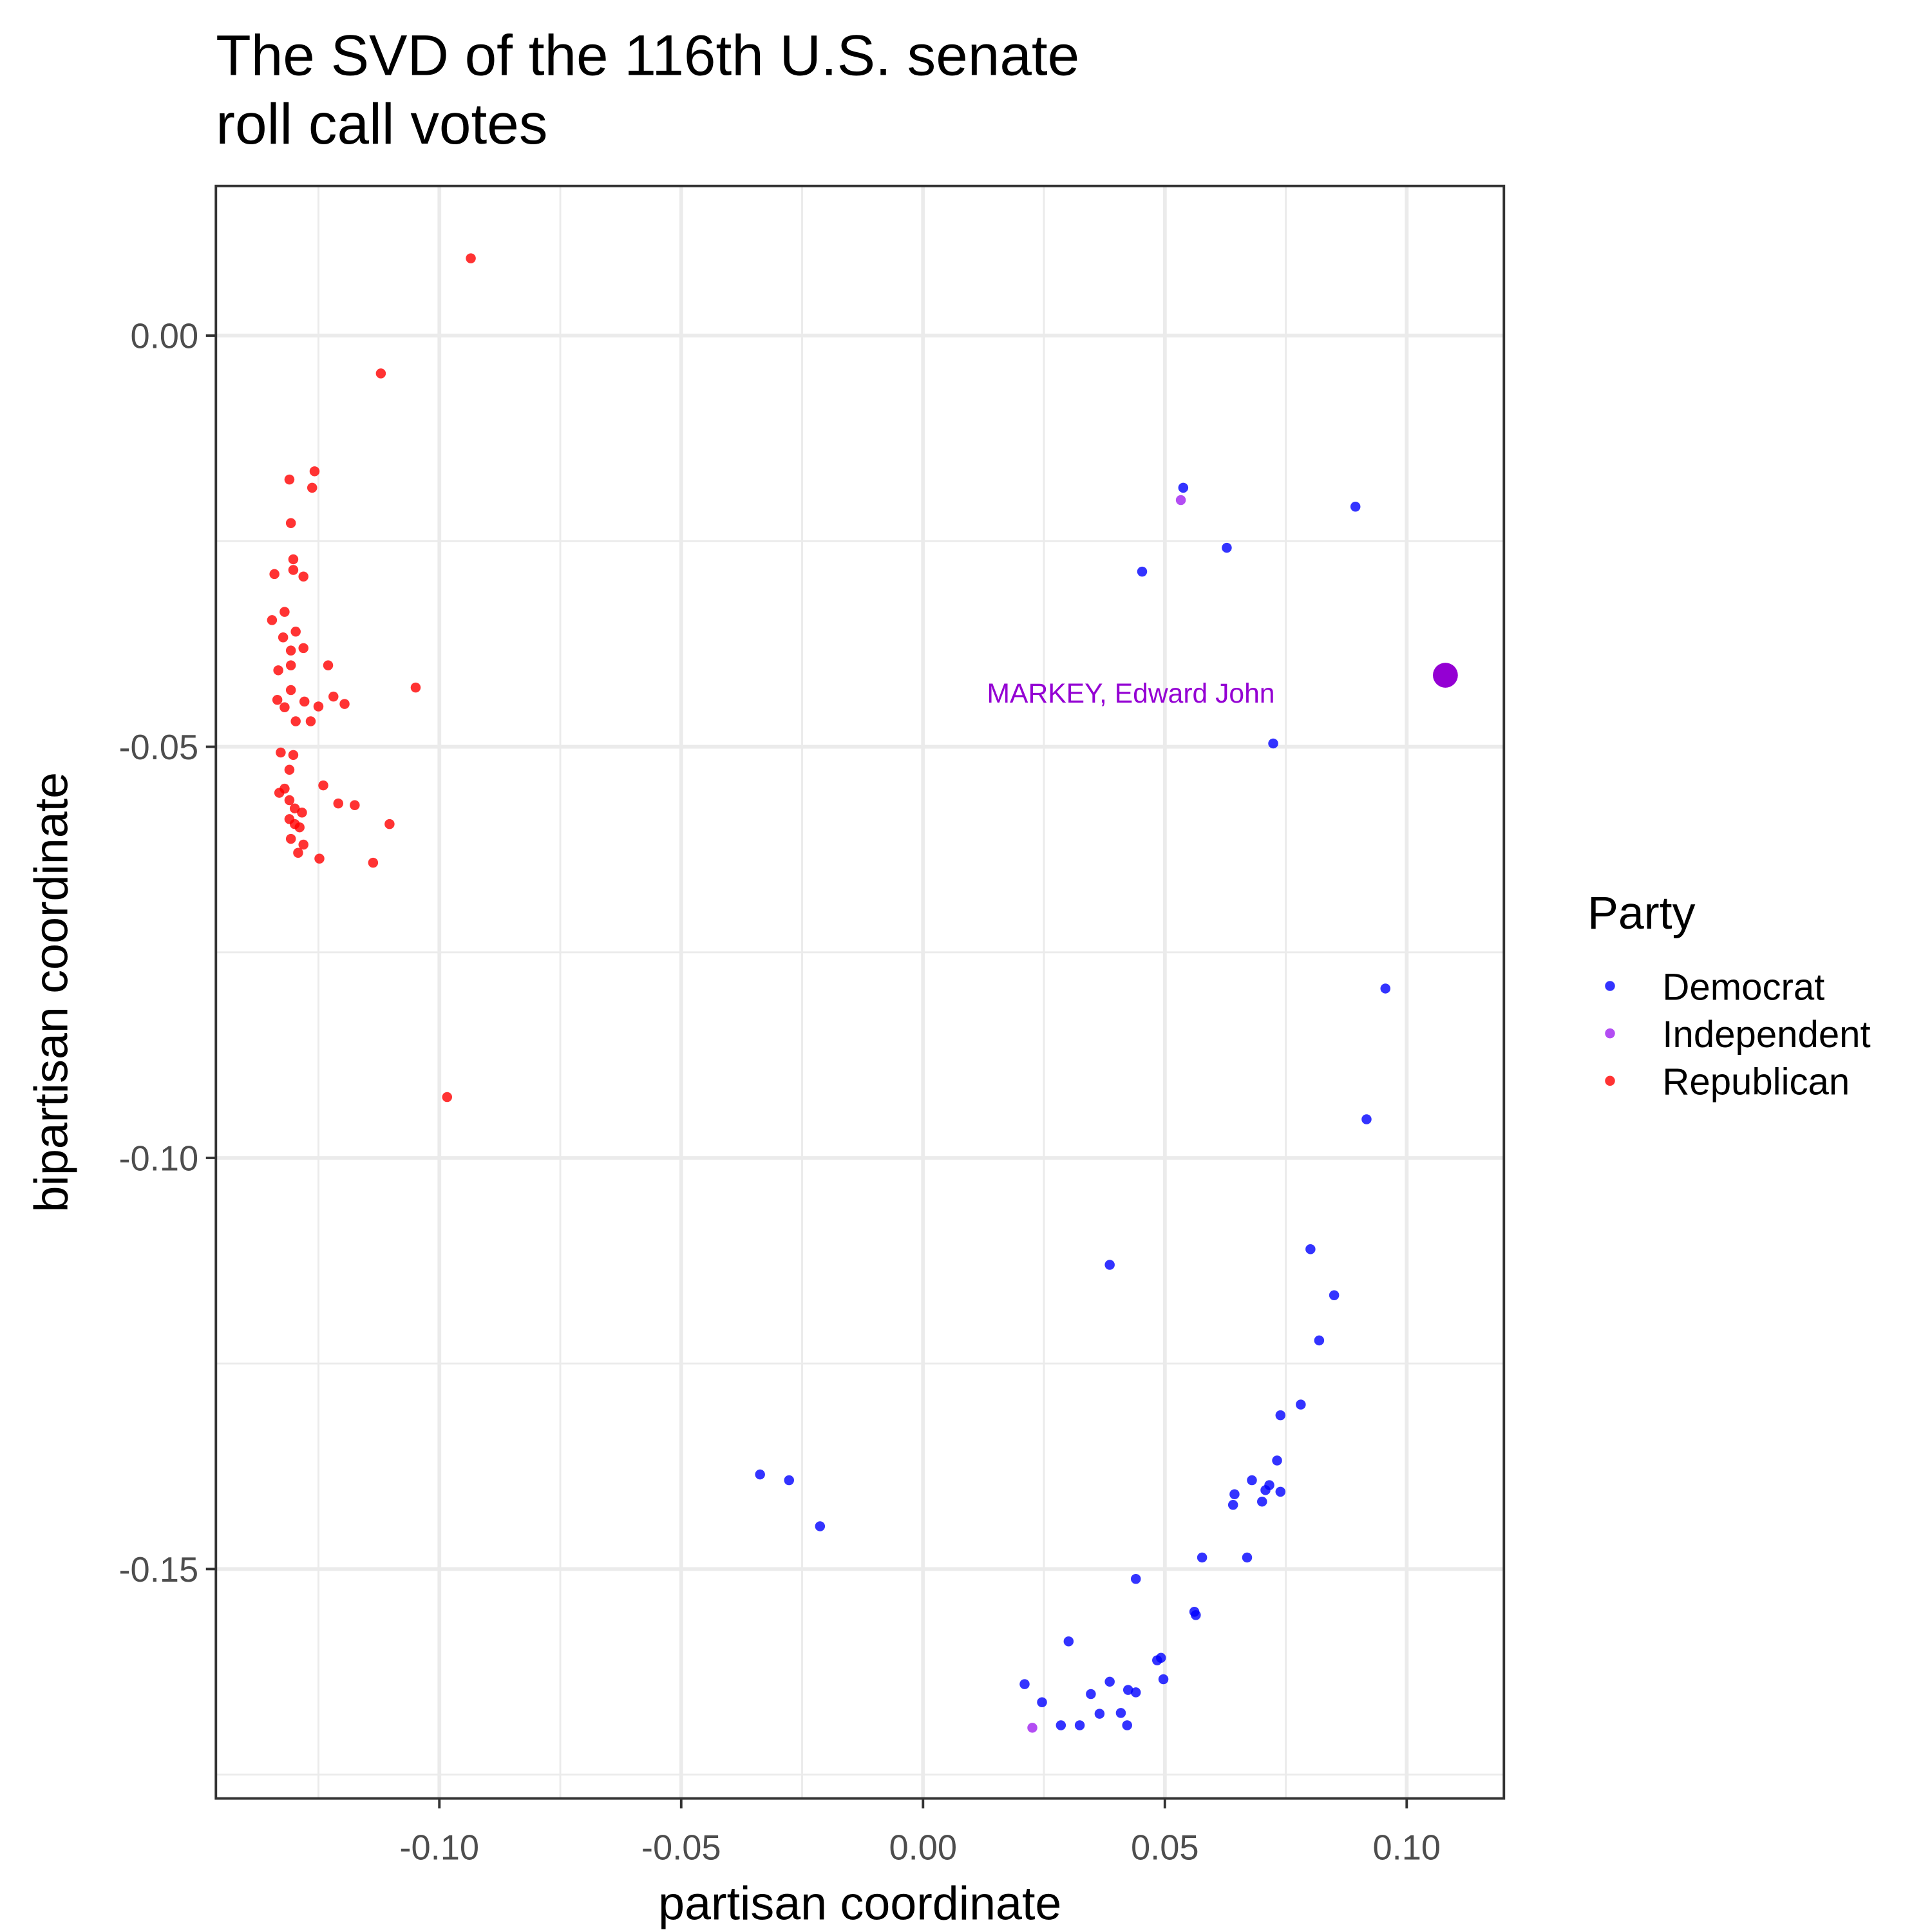  I want to click on x-tick-label: -0.05, so click(681, 1849).